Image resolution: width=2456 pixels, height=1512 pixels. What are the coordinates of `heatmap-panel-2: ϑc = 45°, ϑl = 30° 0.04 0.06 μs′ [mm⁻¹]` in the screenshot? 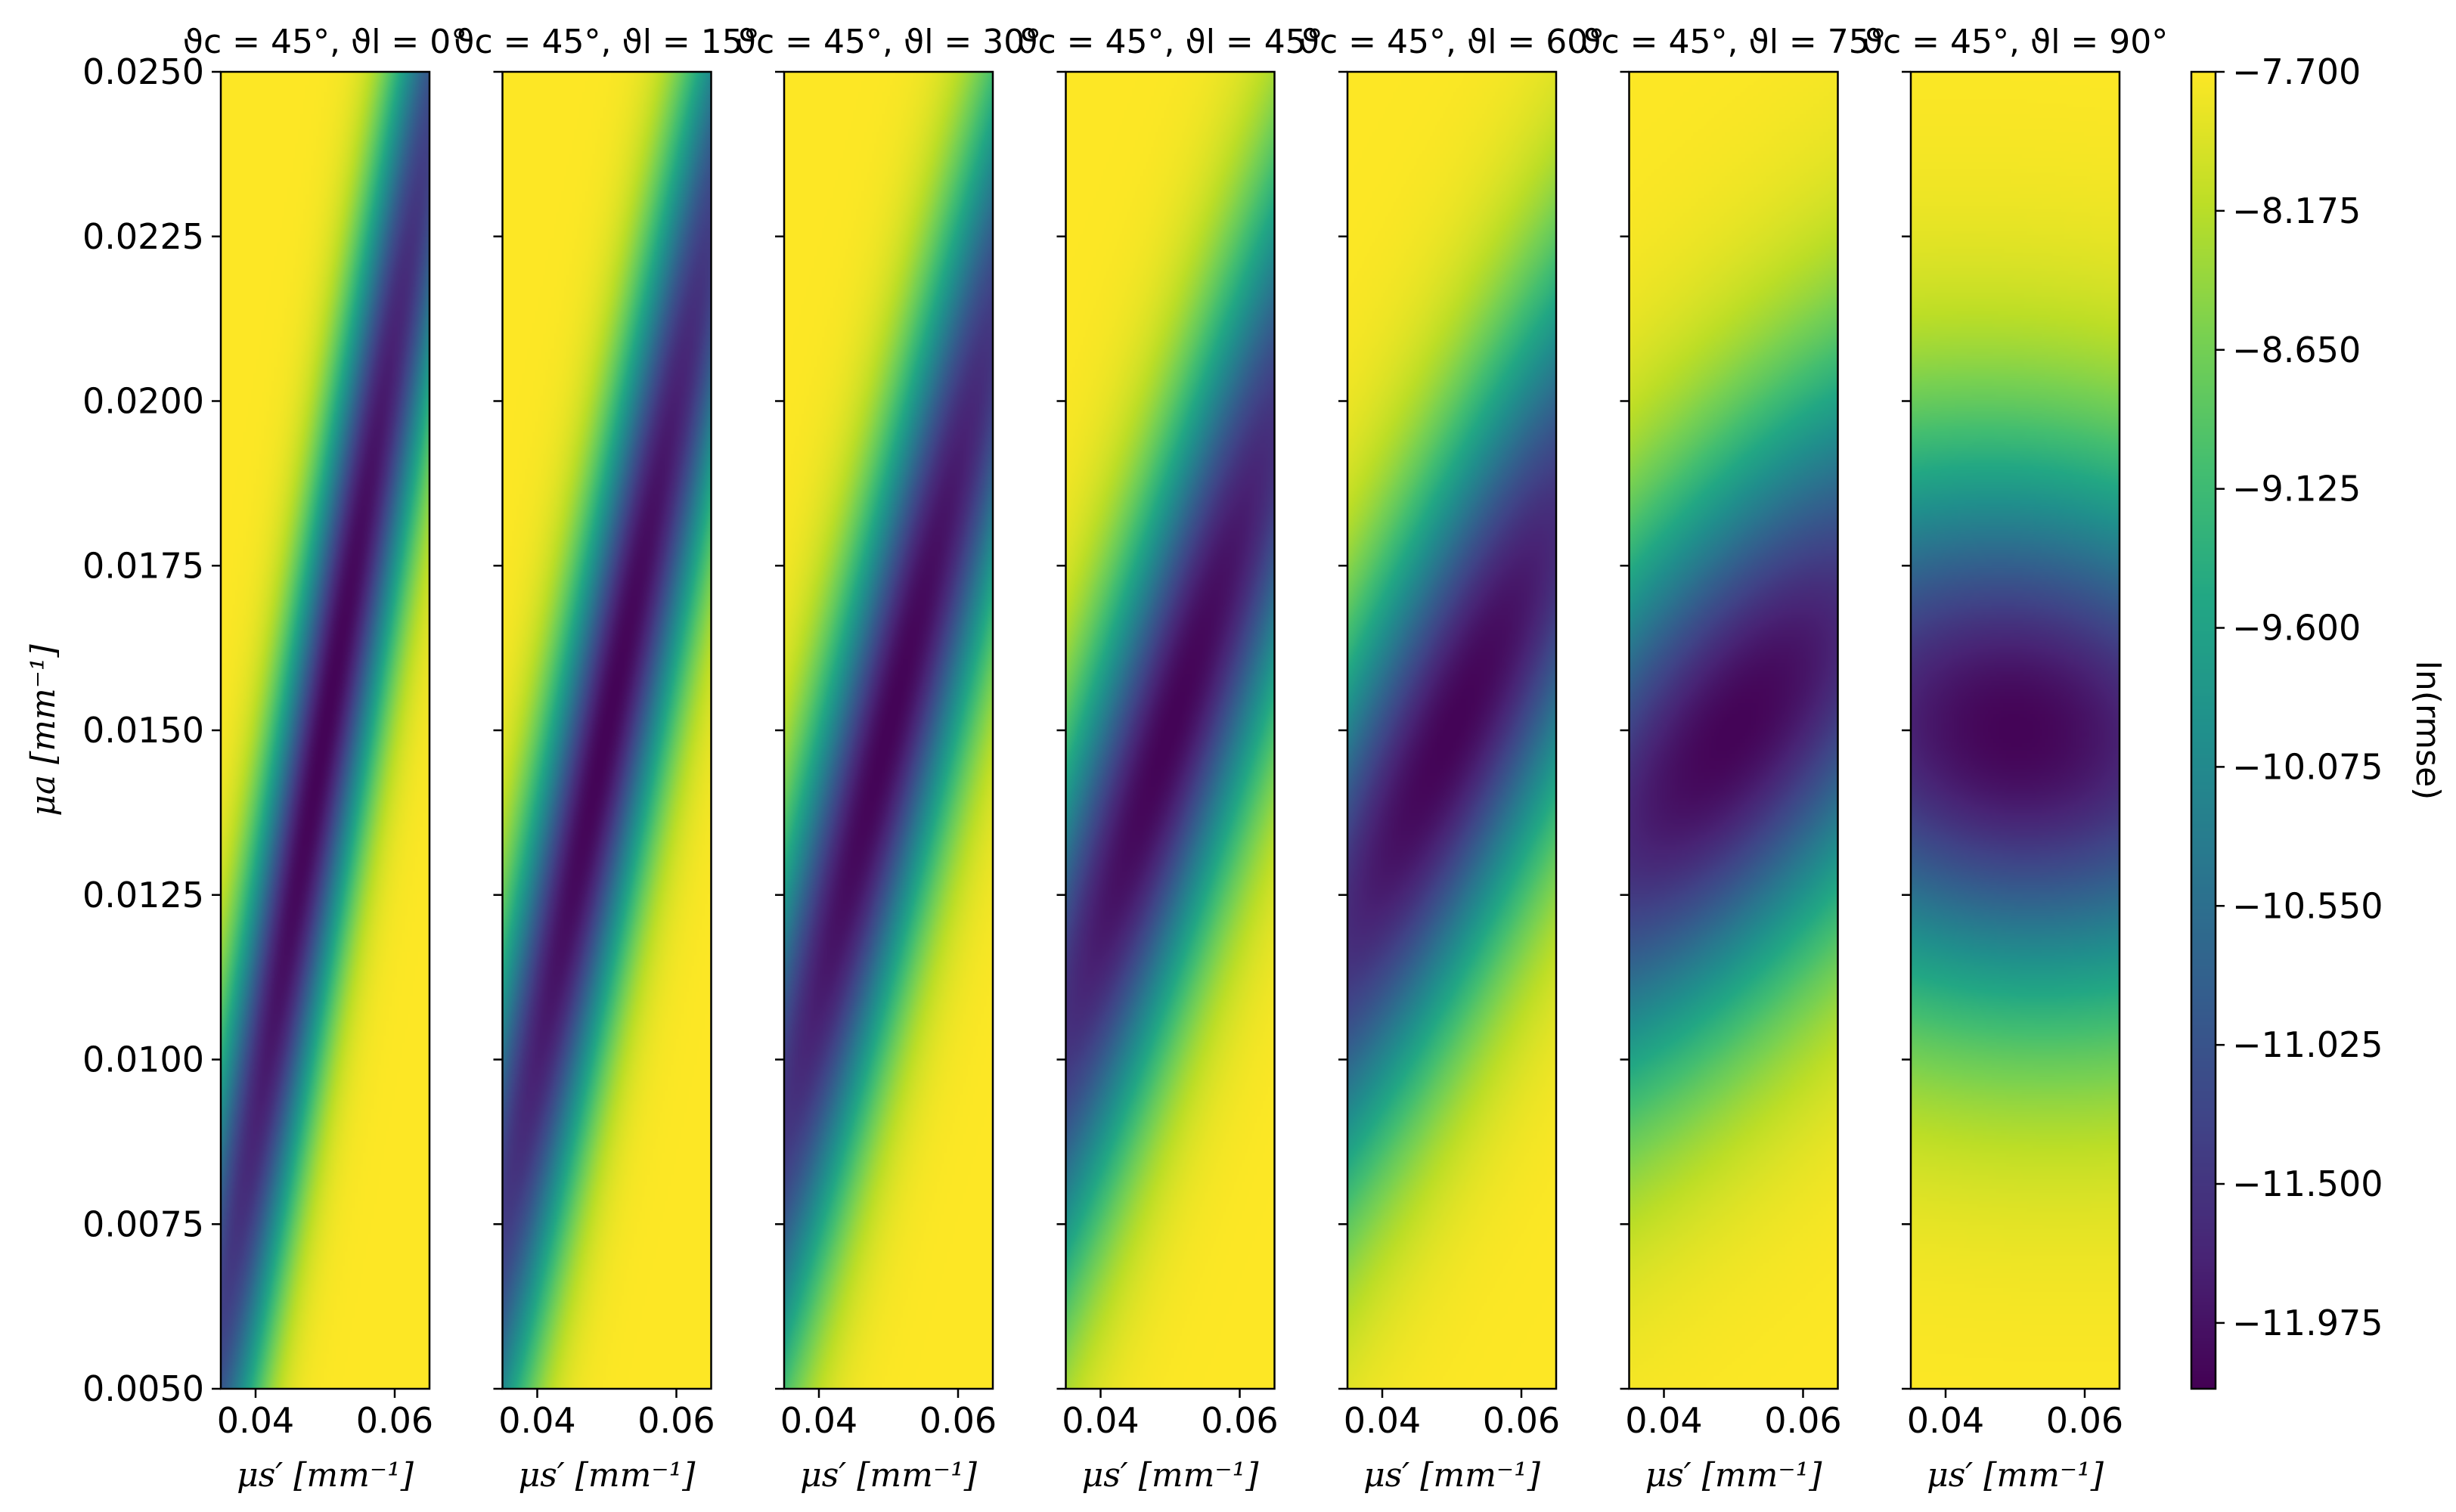 It's located at (889, 759).